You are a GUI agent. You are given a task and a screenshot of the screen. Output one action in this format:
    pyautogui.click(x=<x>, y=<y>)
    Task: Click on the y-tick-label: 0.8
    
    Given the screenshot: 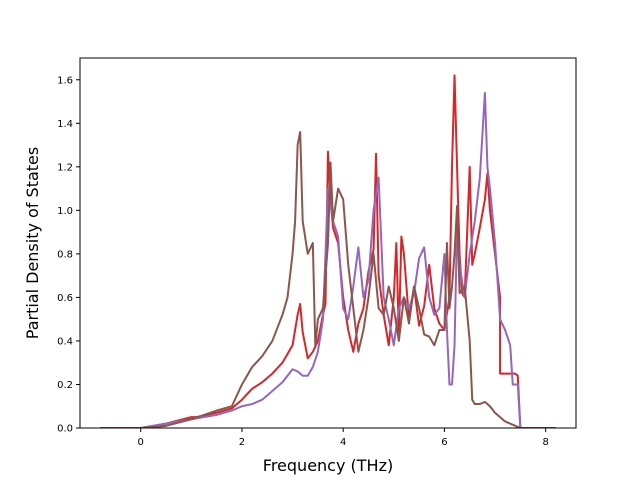 What is the action you would take?
    pyautogui.click(x=65, y=254)
    